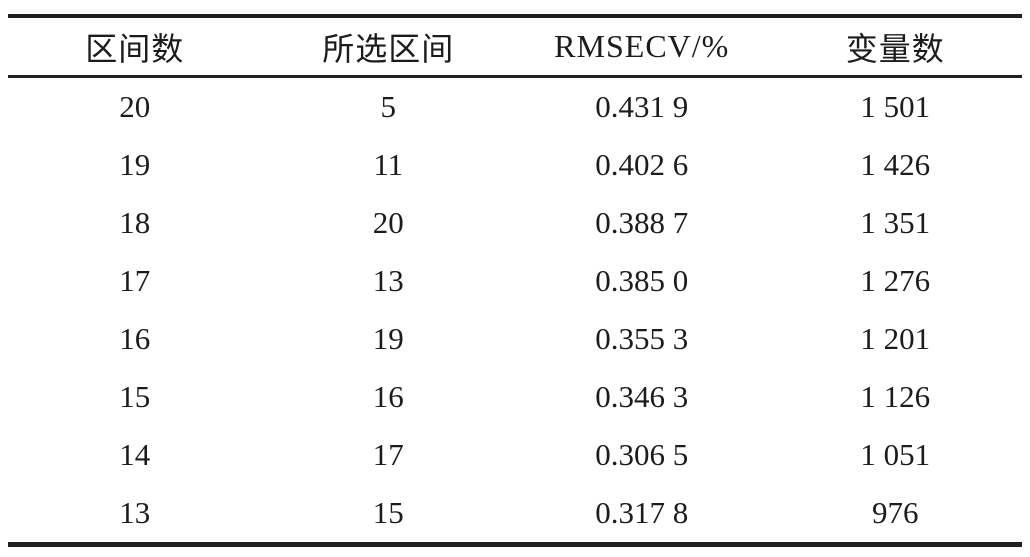  Describe the element at coordinates (388, 106) in the screenshot. I see `table-cell: 5` at that location.